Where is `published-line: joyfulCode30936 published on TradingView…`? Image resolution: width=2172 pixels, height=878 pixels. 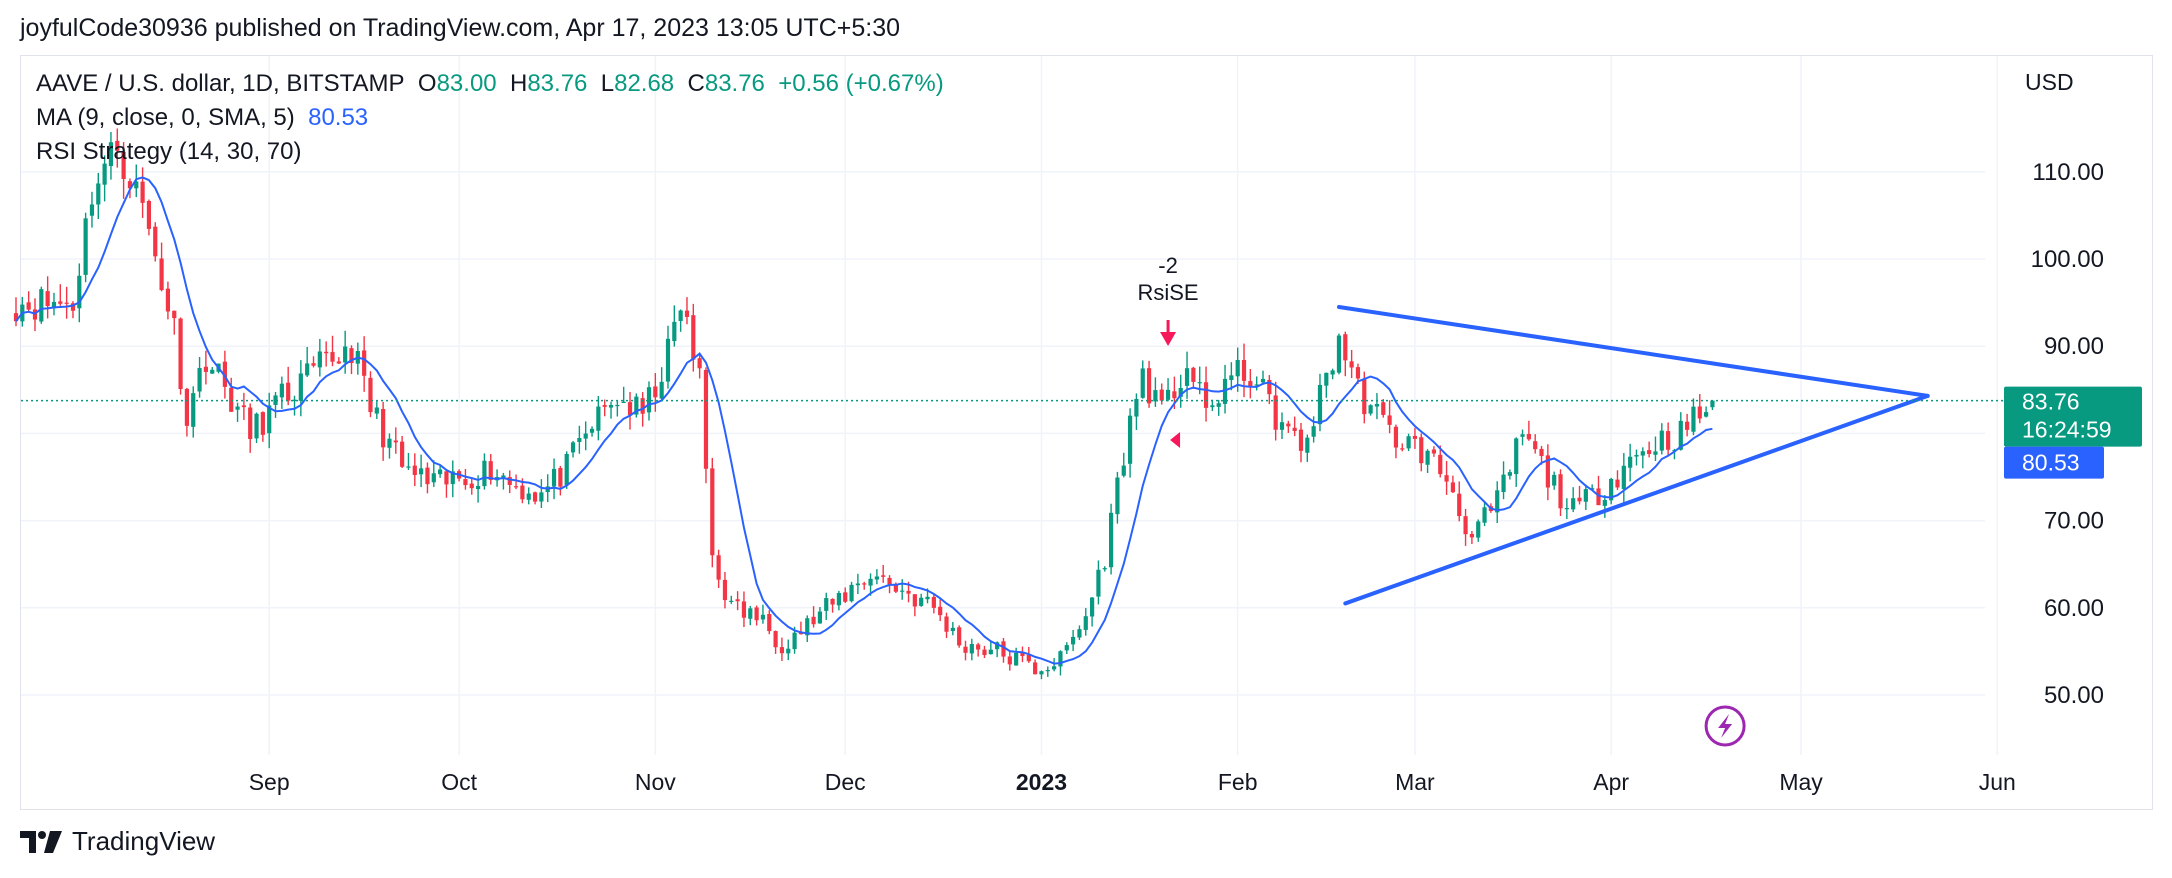
published-line: joyfulCode30936 published on TradingView… is located at coordinates (460, 28).